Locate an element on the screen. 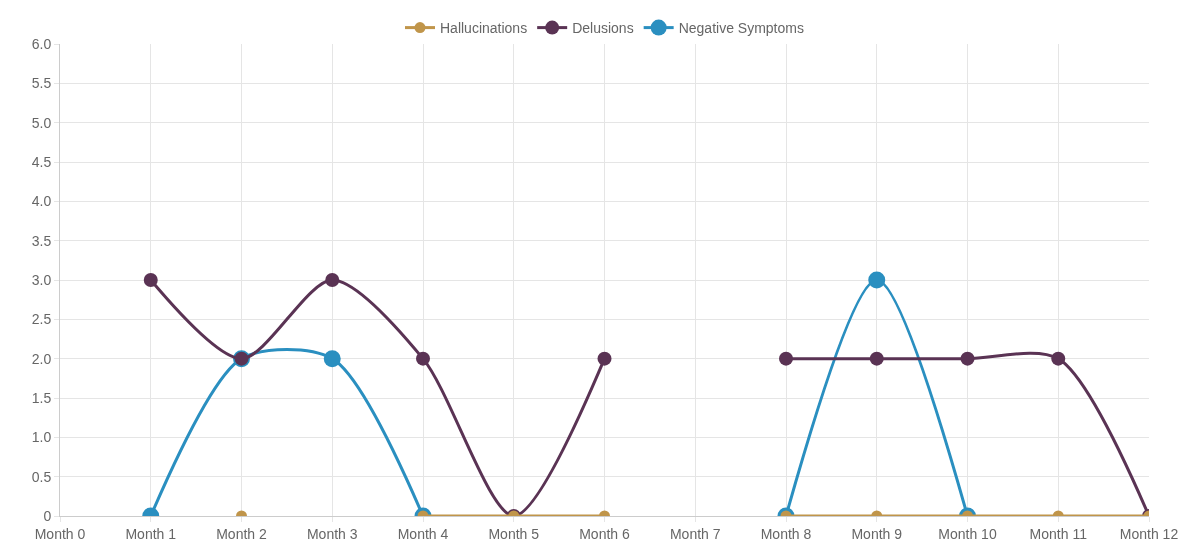 The width and height of the screenshot is (1194, 546). x-tick-label: Month 11 is located at coordinates (1058, 533).